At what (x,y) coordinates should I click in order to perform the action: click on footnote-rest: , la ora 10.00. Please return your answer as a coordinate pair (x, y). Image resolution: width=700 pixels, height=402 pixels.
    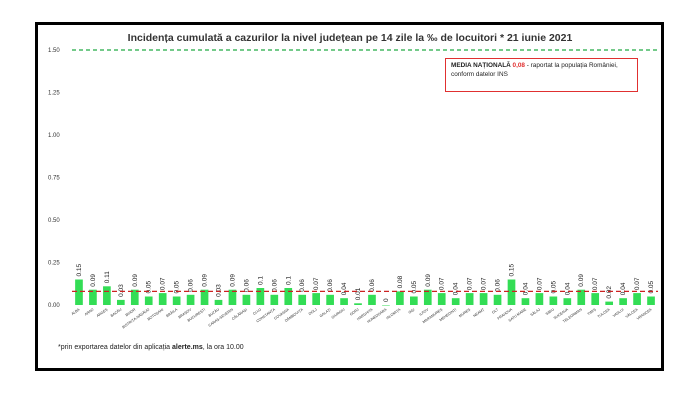
    Looking at the image, I should click on (223, 347).